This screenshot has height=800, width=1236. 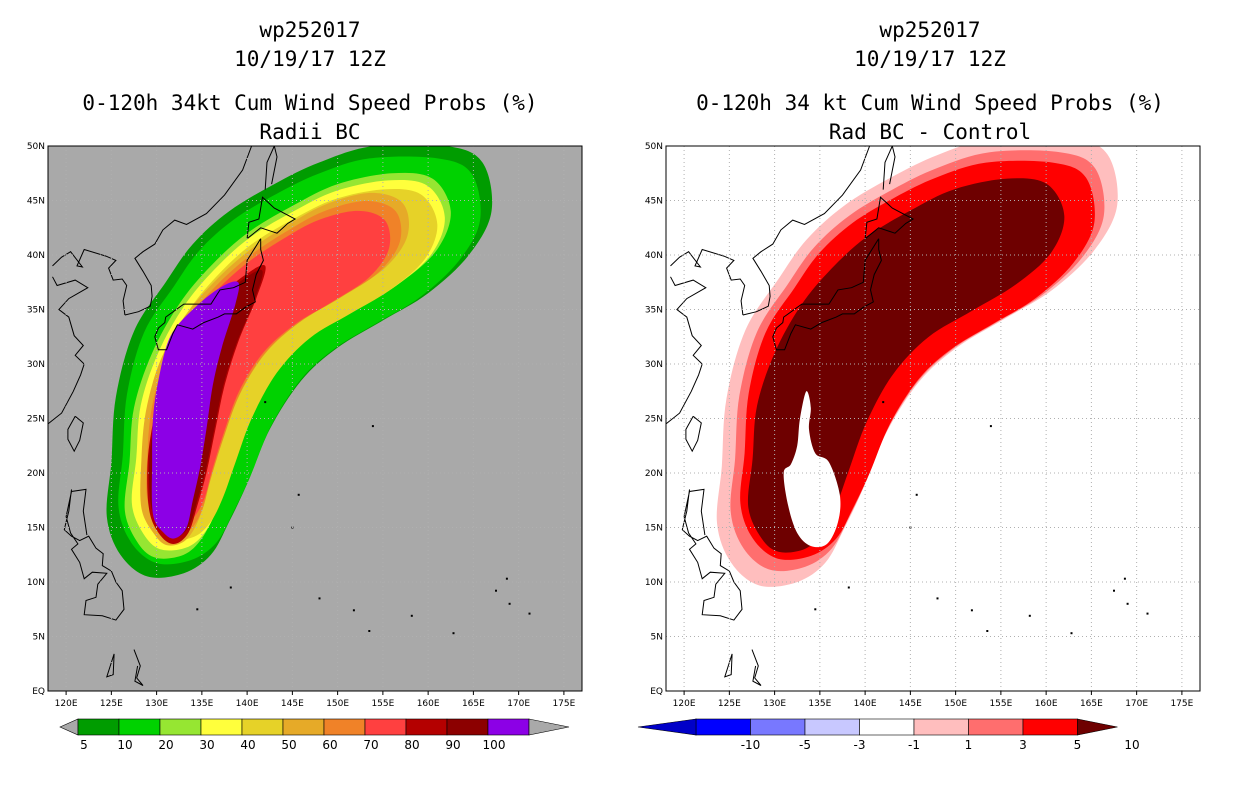 I want to click on colorbar-label: 100, so click(x=494, y=745).